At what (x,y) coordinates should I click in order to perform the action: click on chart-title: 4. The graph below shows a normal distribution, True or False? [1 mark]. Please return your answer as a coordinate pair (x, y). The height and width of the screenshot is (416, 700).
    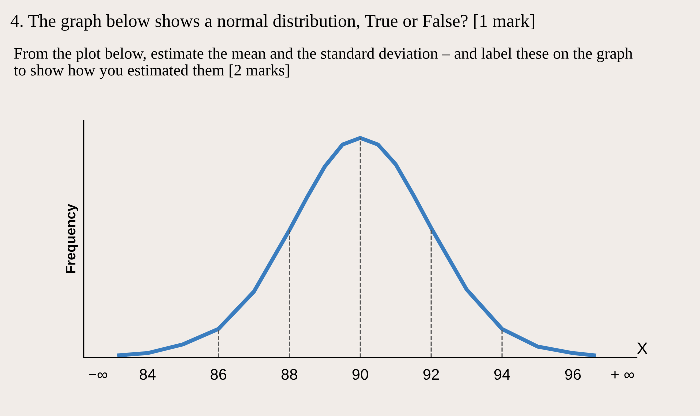
    Looking at the image, I should click on (272, 22).